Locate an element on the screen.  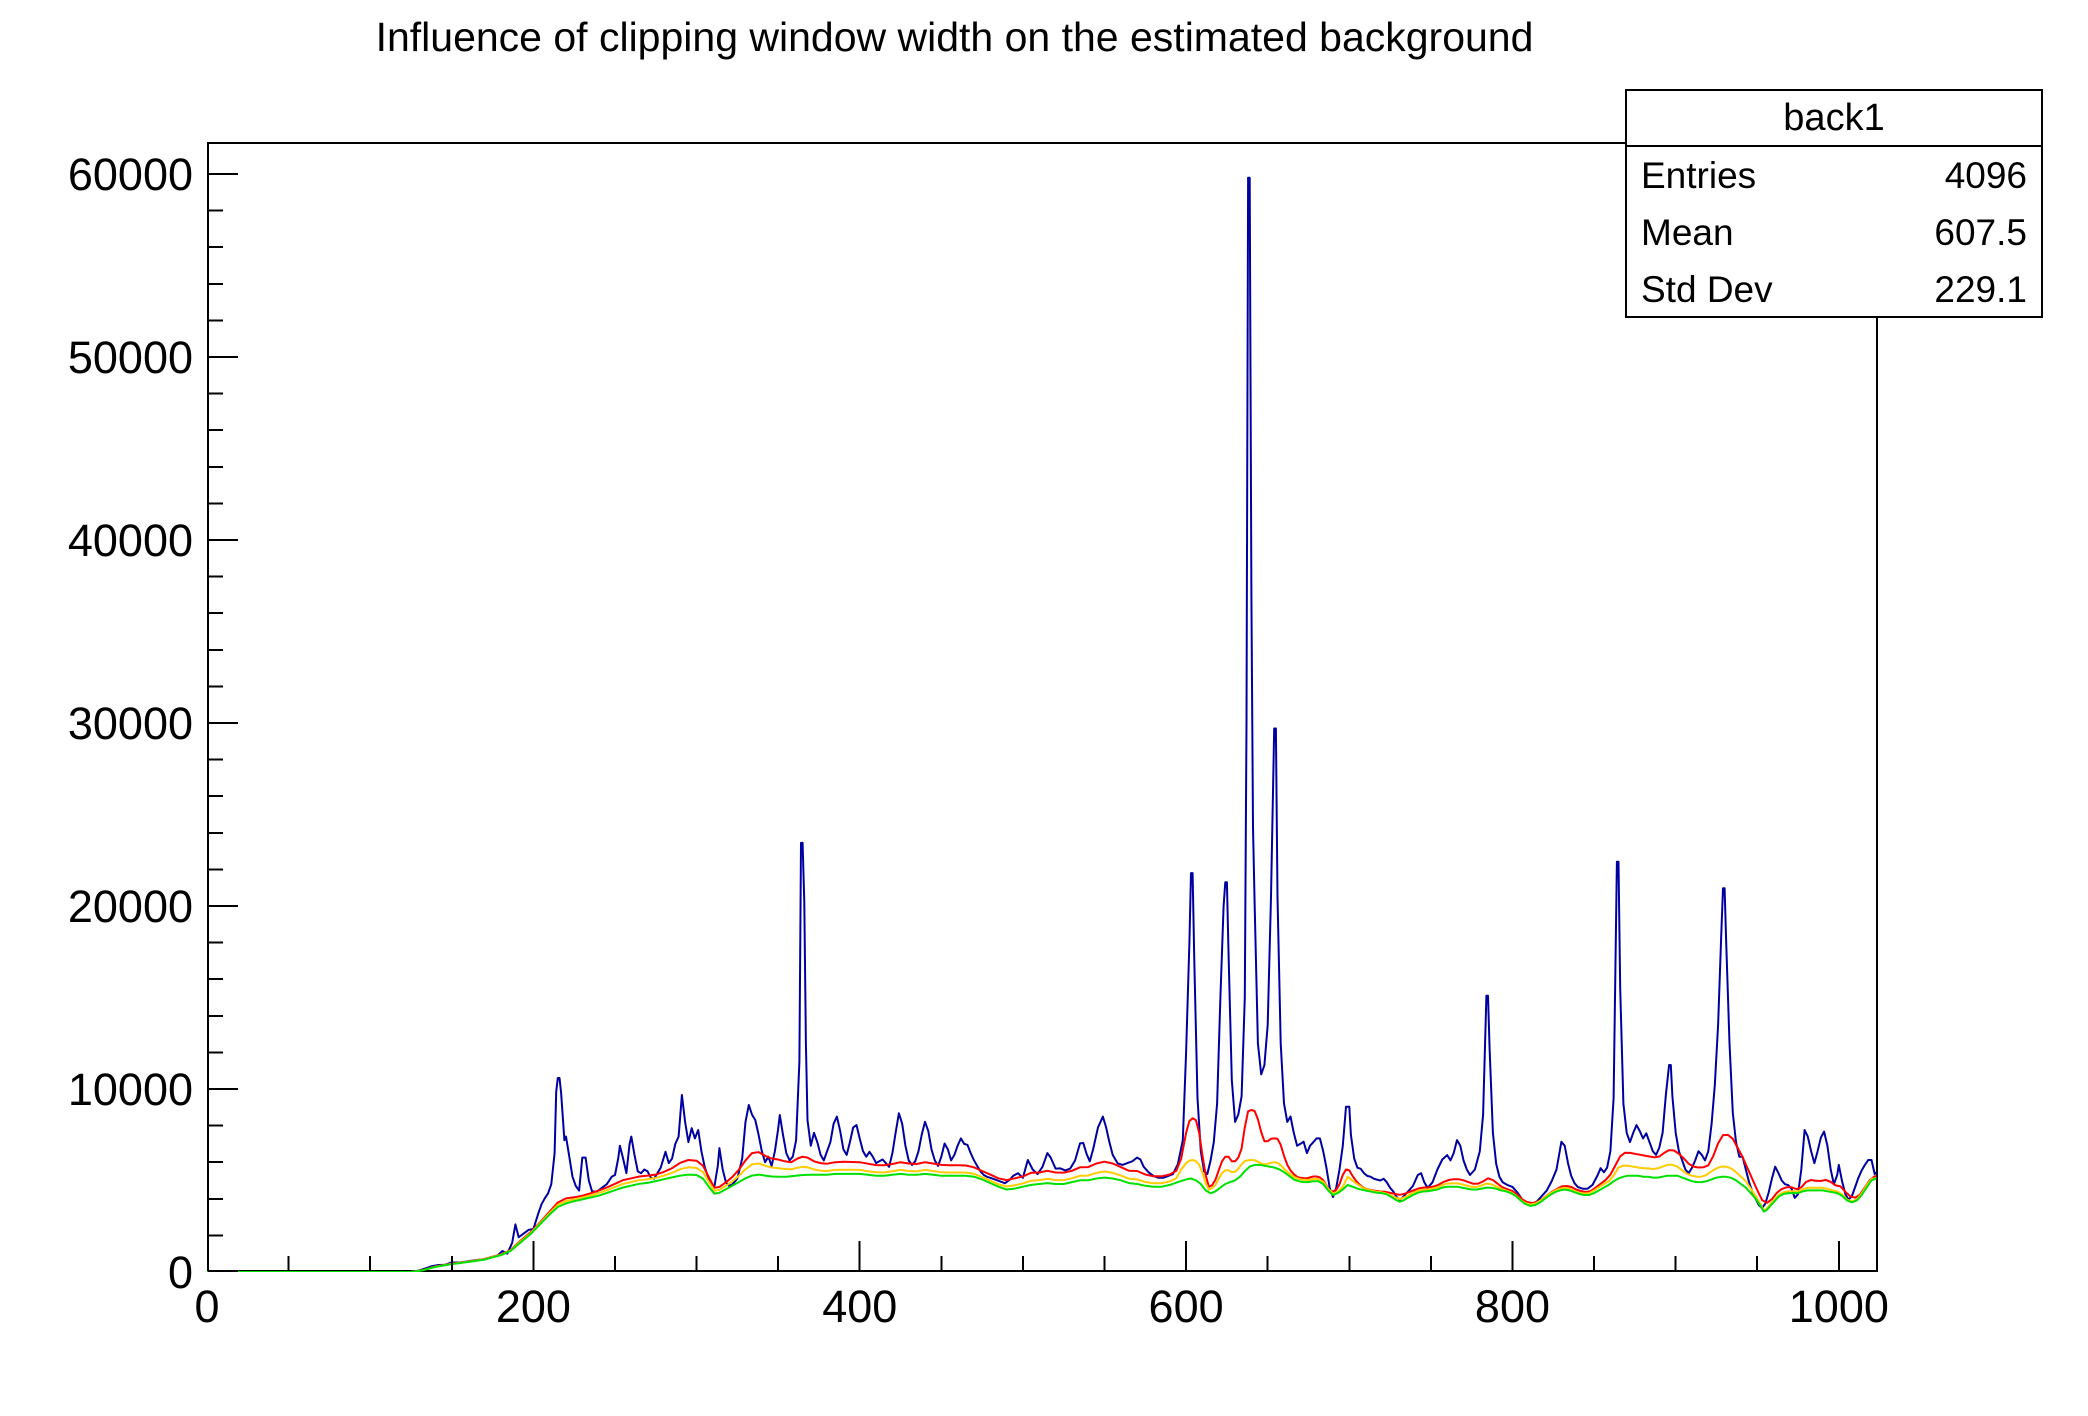
stats-box-rows: Entries 4096 Mean 607.5 Std Dev 229.1 is located at coordinates (1834, 232).